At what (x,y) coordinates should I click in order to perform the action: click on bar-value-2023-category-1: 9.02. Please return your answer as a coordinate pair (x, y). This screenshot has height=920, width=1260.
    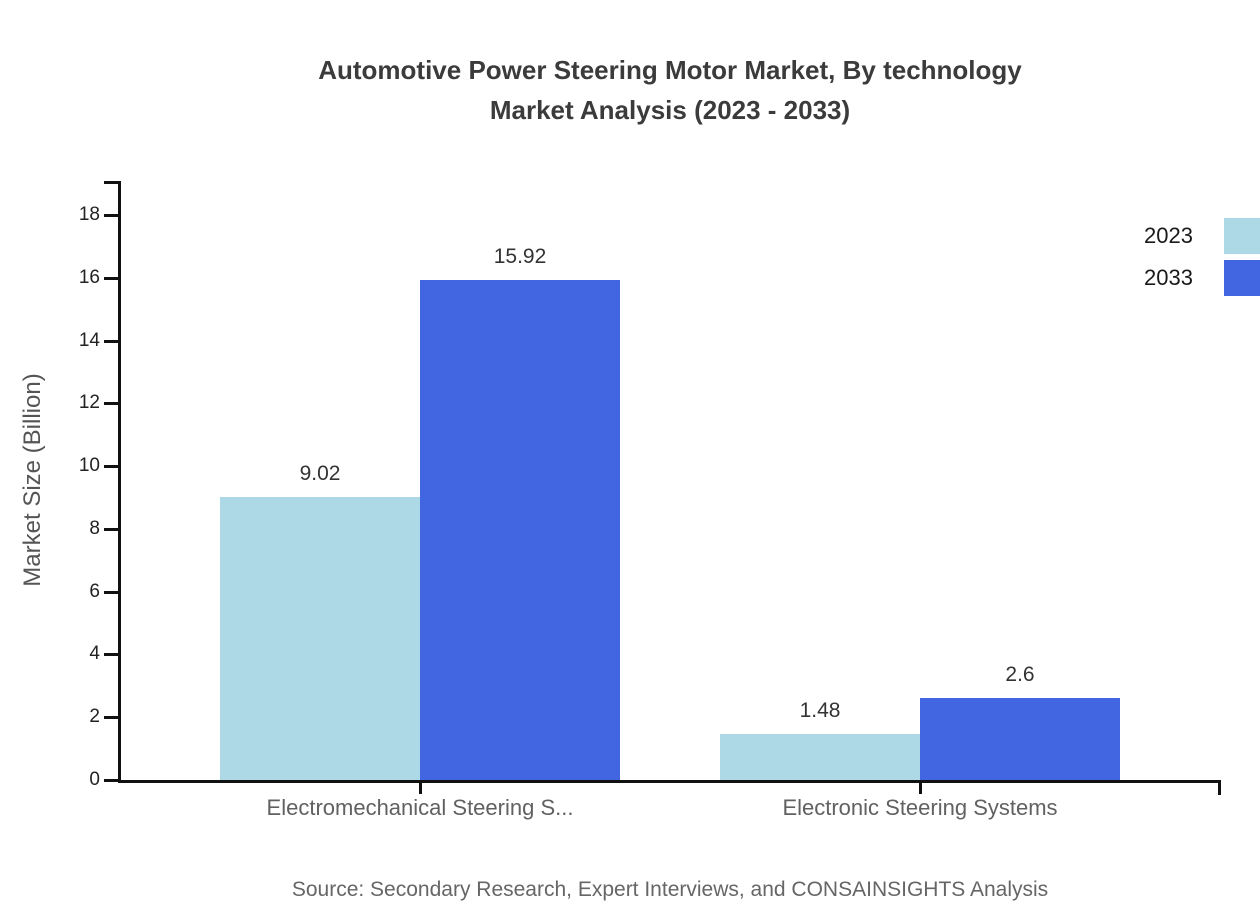
    Looking at the image, I should click on (320, 473).